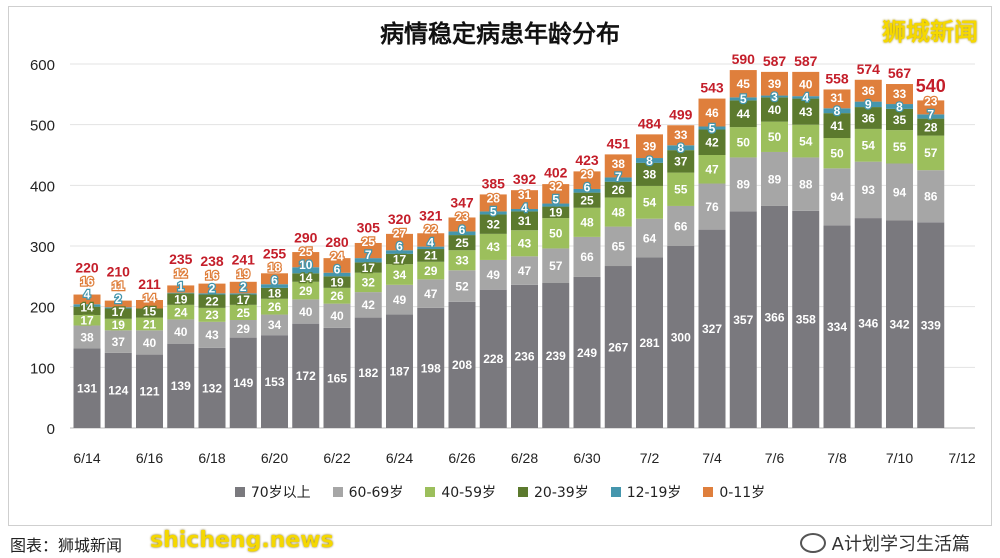 The width and height of the screenshot is (1000, 558). Describe the element at coordinates (181, 259) in the screenshot. I see `total-label: 235` at that location.